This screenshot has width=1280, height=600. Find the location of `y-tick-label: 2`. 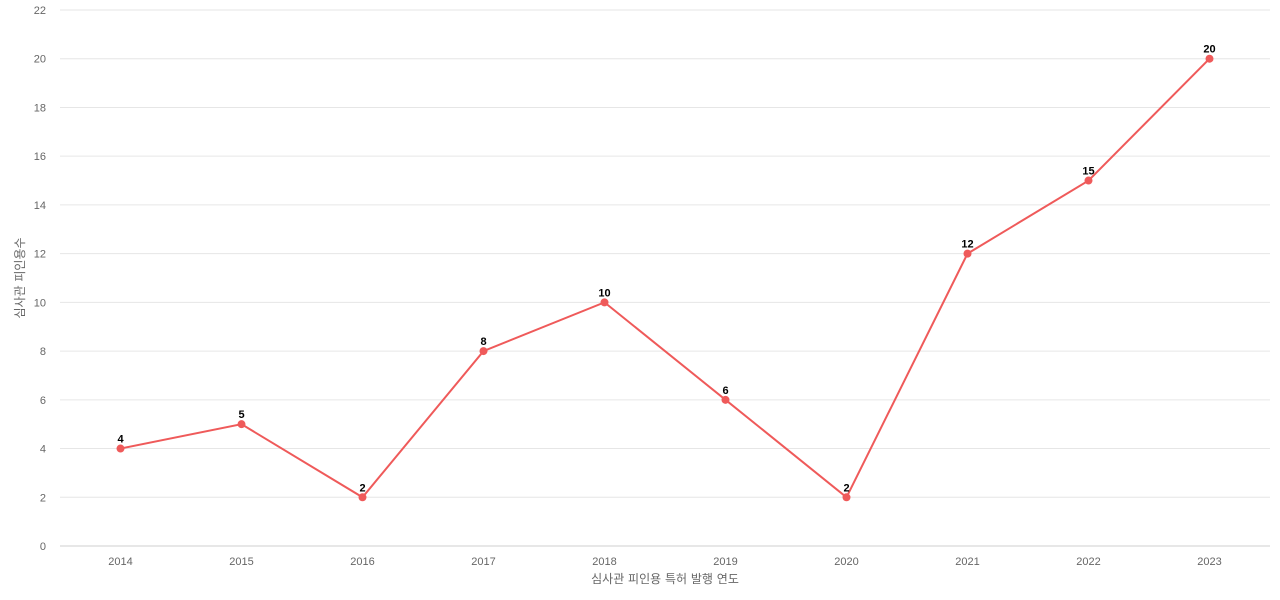

y-tick-label: 2 is located at coordinates (43, 498).